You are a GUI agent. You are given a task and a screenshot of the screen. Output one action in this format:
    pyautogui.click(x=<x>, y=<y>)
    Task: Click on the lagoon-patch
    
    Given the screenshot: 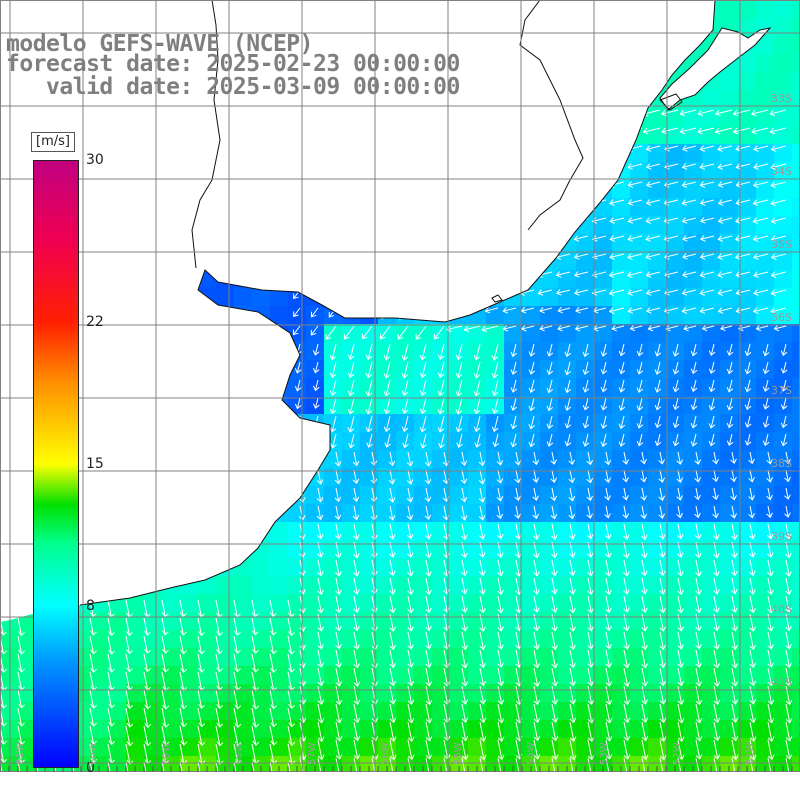 What is the action you would take?
    pyautogui.click(x=715, y=69)
    